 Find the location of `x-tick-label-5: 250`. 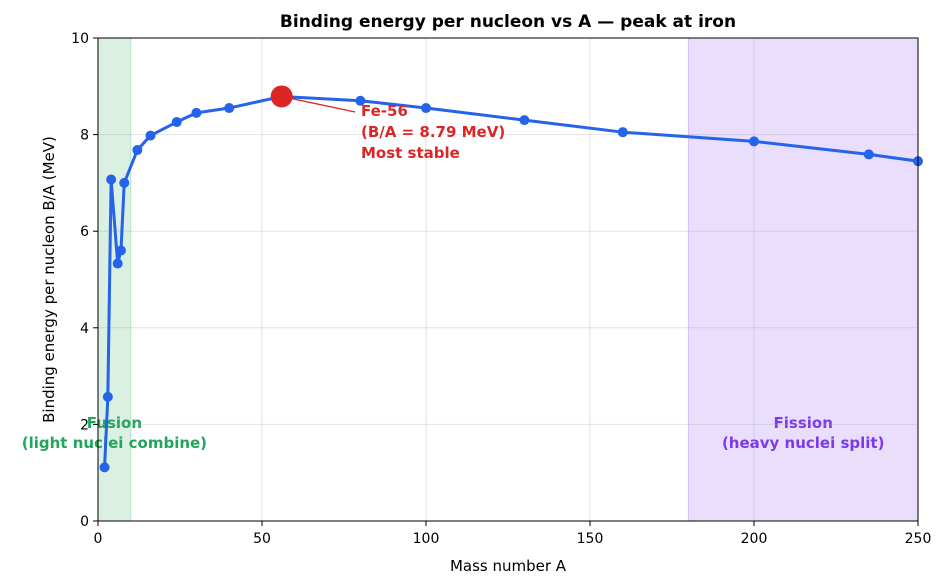

x-tick-label-5: 250 is located at coordinates (918, 539).